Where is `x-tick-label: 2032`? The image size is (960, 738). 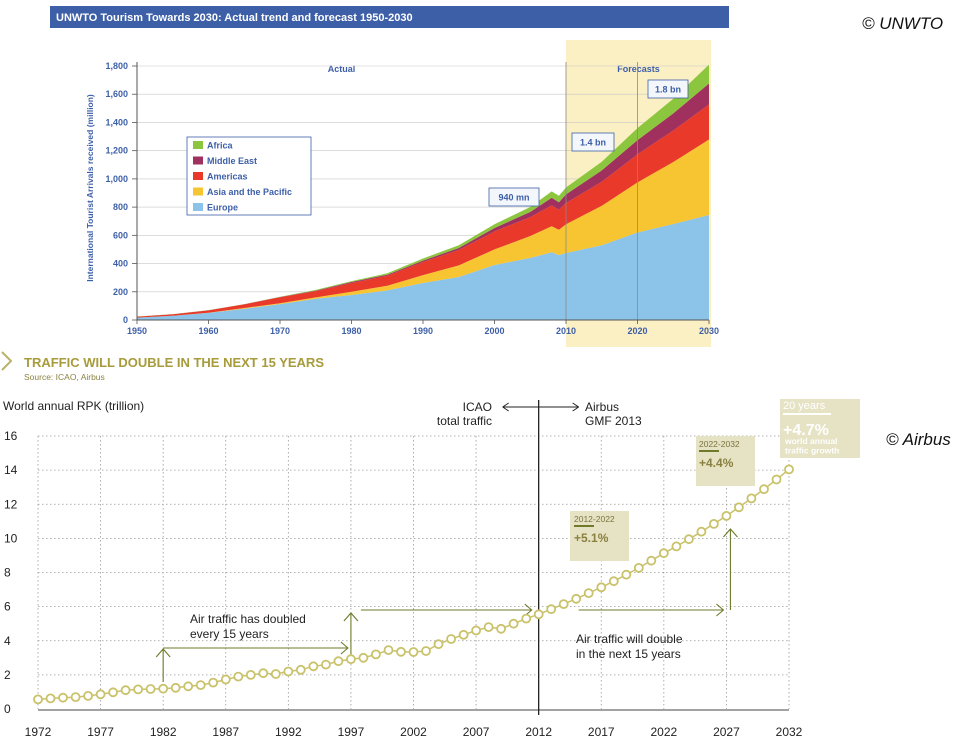
x-tick-label: 2032 is located at coordinates (789, 731).